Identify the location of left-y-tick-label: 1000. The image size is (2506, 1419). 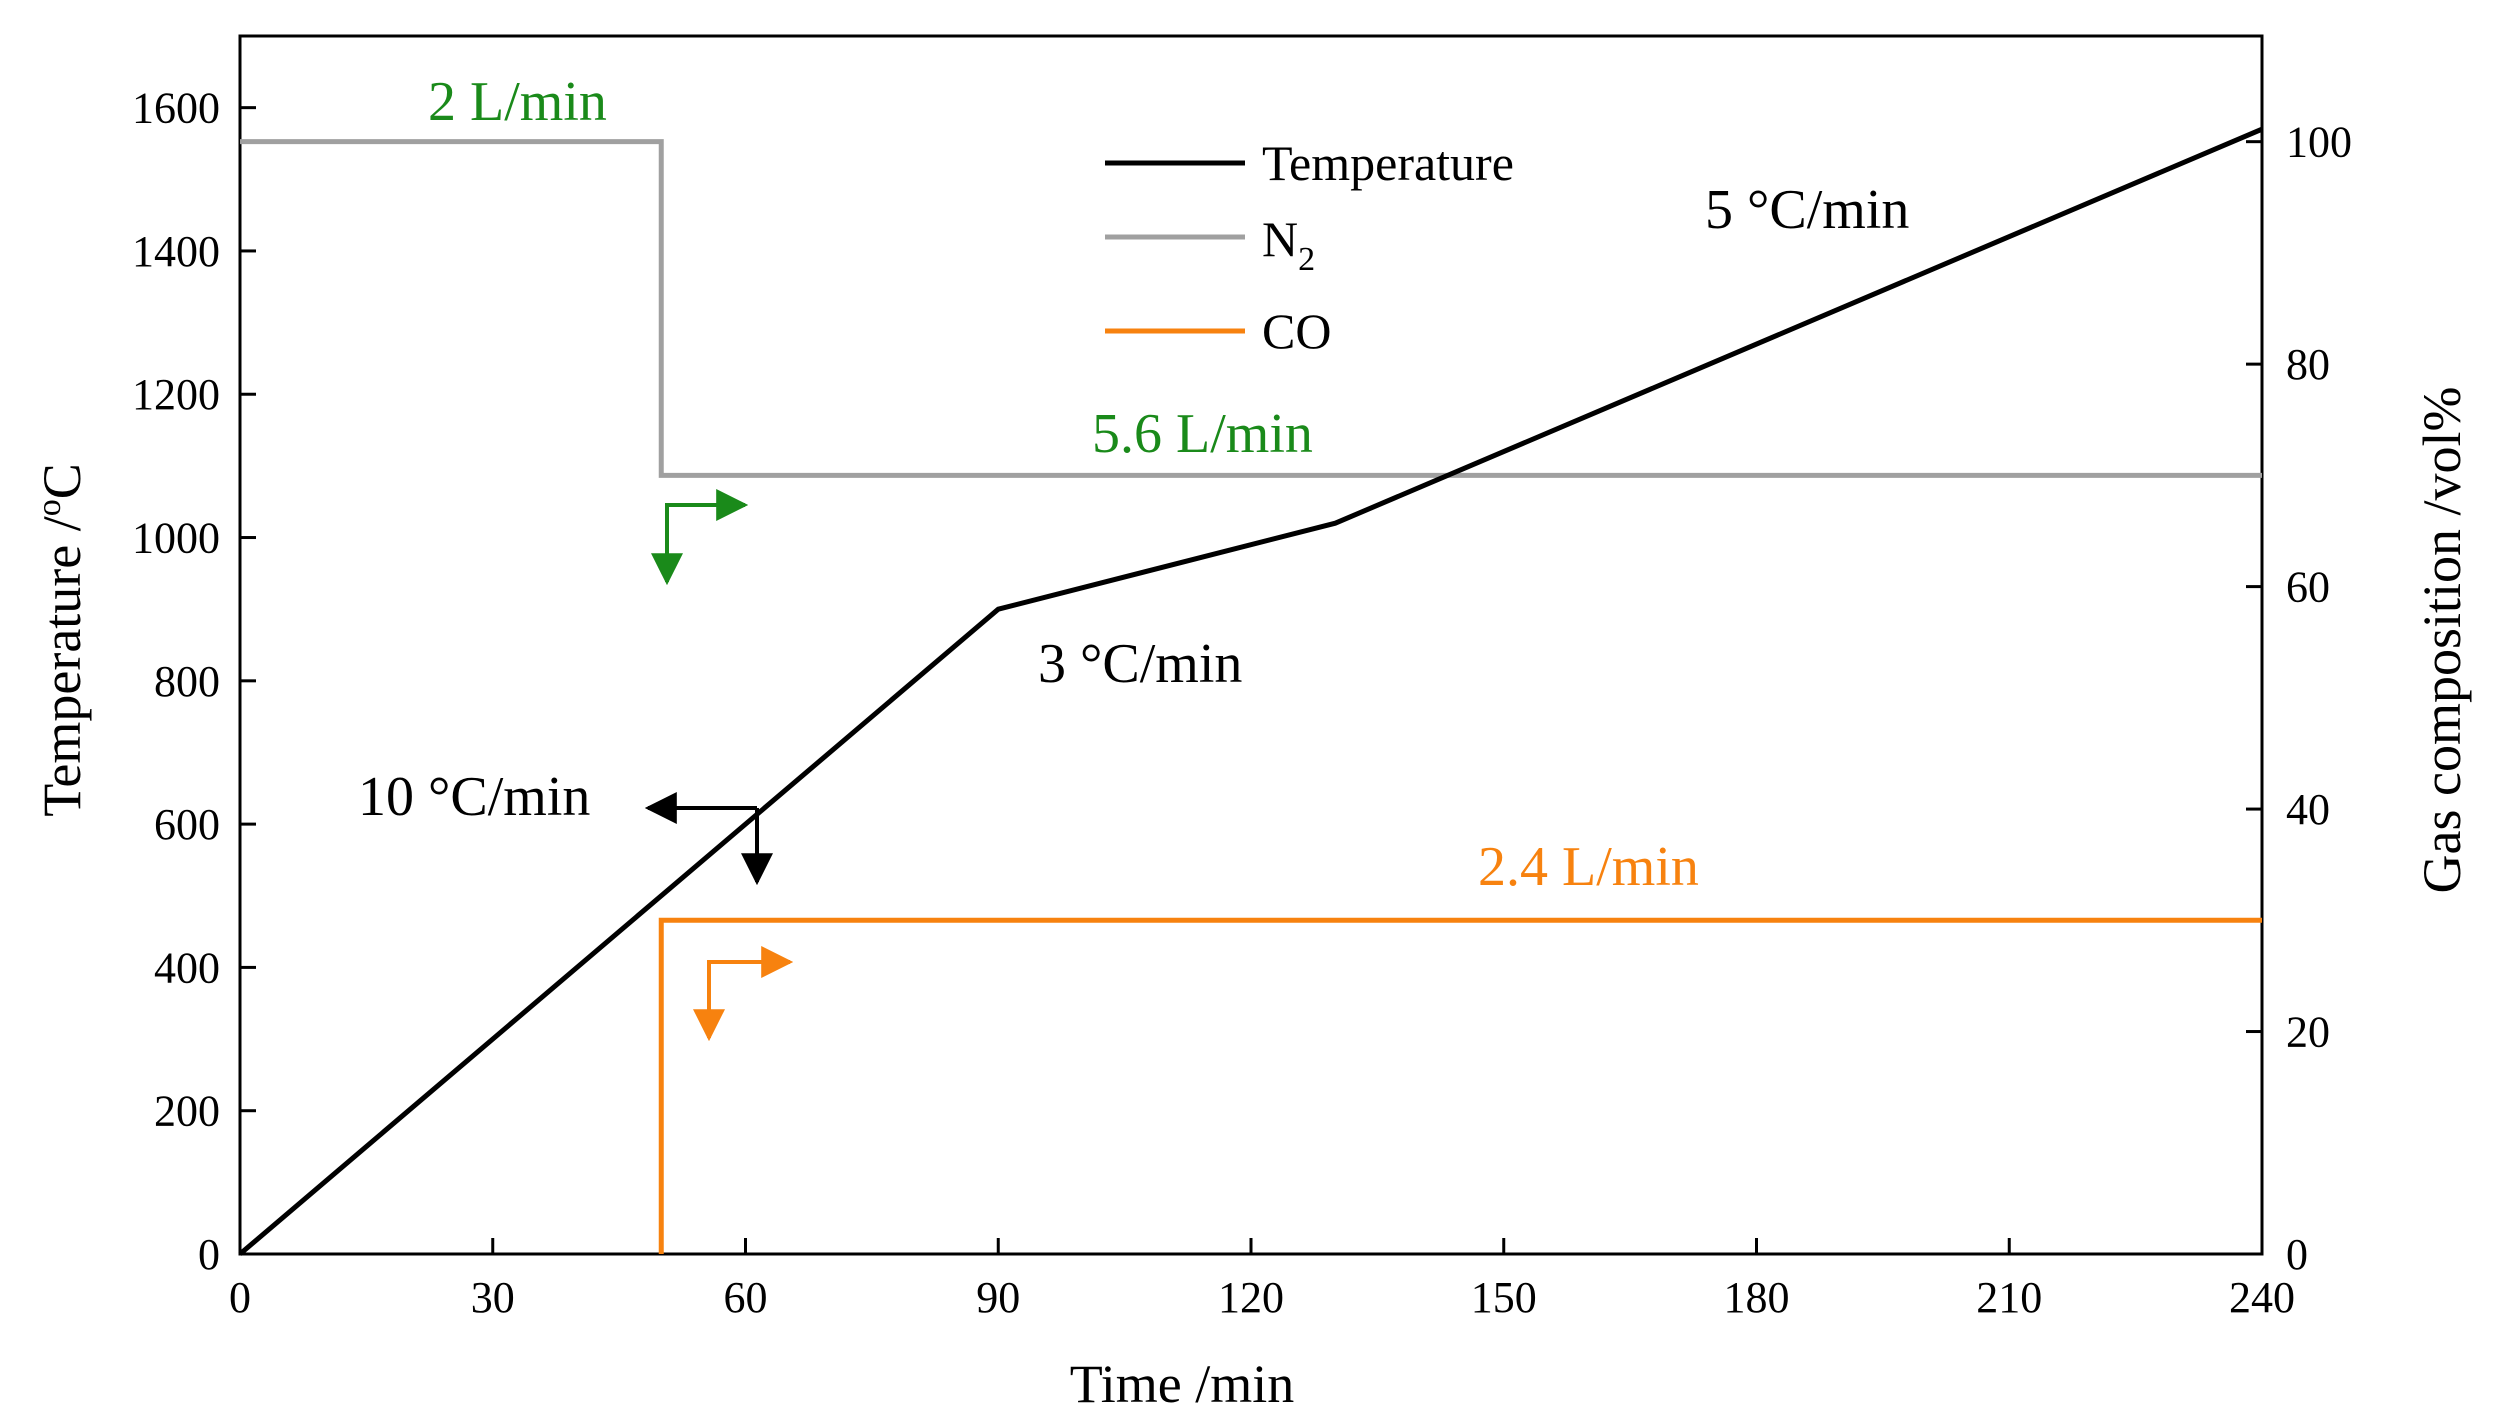
(176, 538).